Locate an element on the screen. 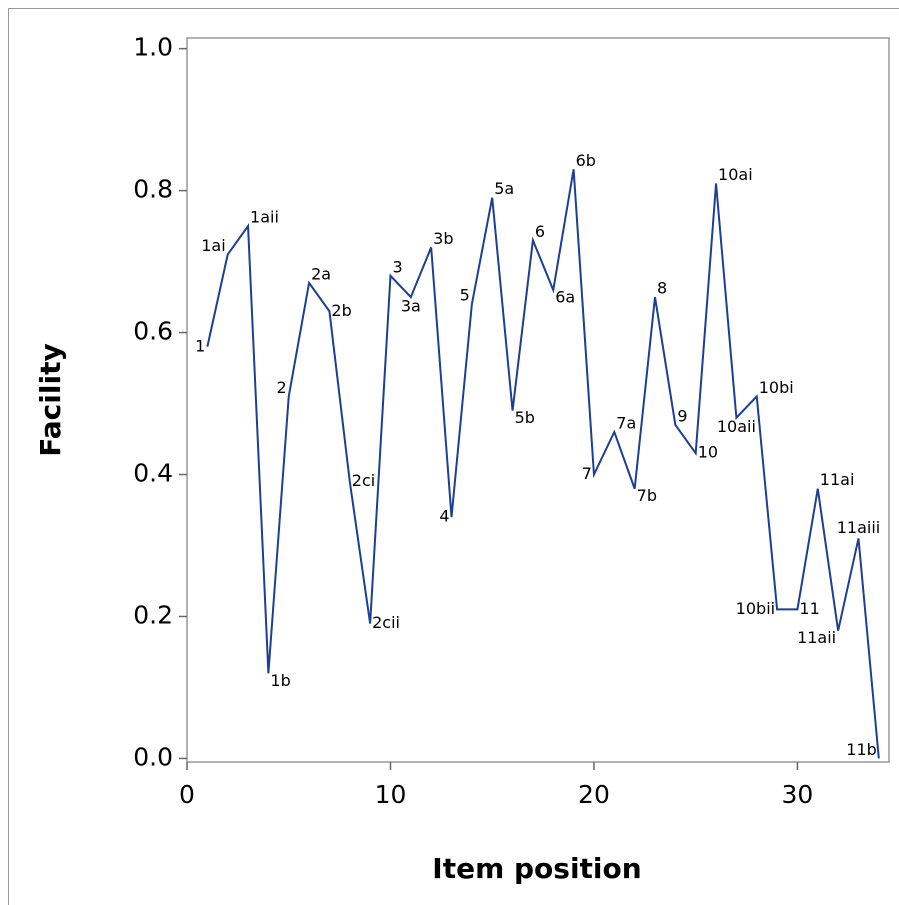  point-label: 6 is located at coordinates (540, 231).